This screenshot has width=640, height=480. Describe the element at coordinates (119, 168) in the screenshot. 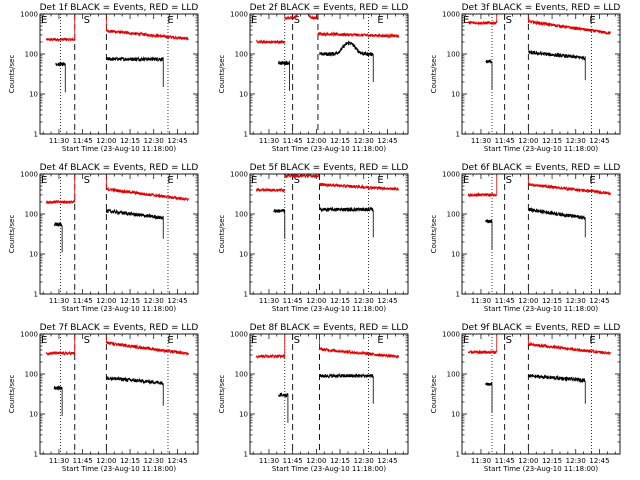

I see `panel-title: Det 4f BLACK = Events, RED = LLD` at that location.